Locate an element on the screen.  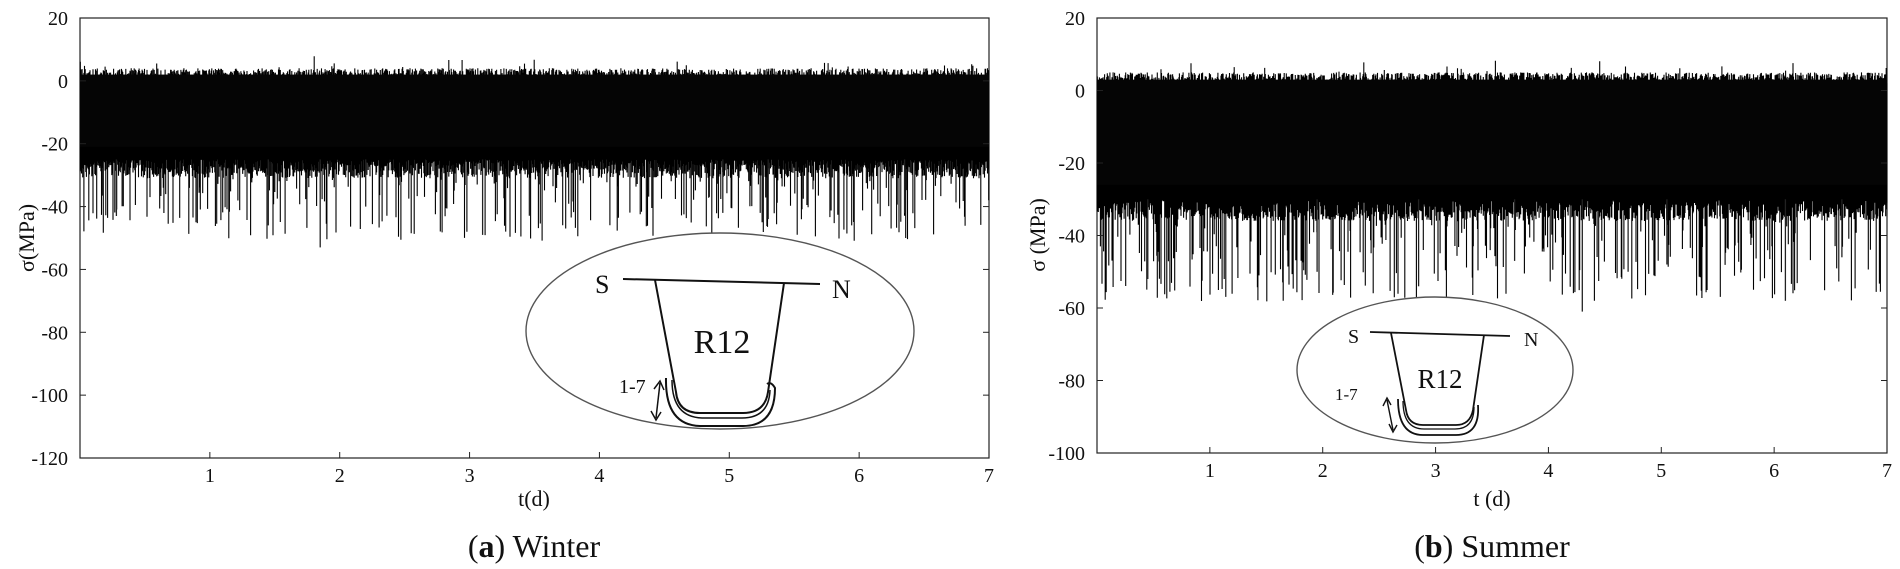
panel-caption: (a) Winter is located at coordinates (534, 546).